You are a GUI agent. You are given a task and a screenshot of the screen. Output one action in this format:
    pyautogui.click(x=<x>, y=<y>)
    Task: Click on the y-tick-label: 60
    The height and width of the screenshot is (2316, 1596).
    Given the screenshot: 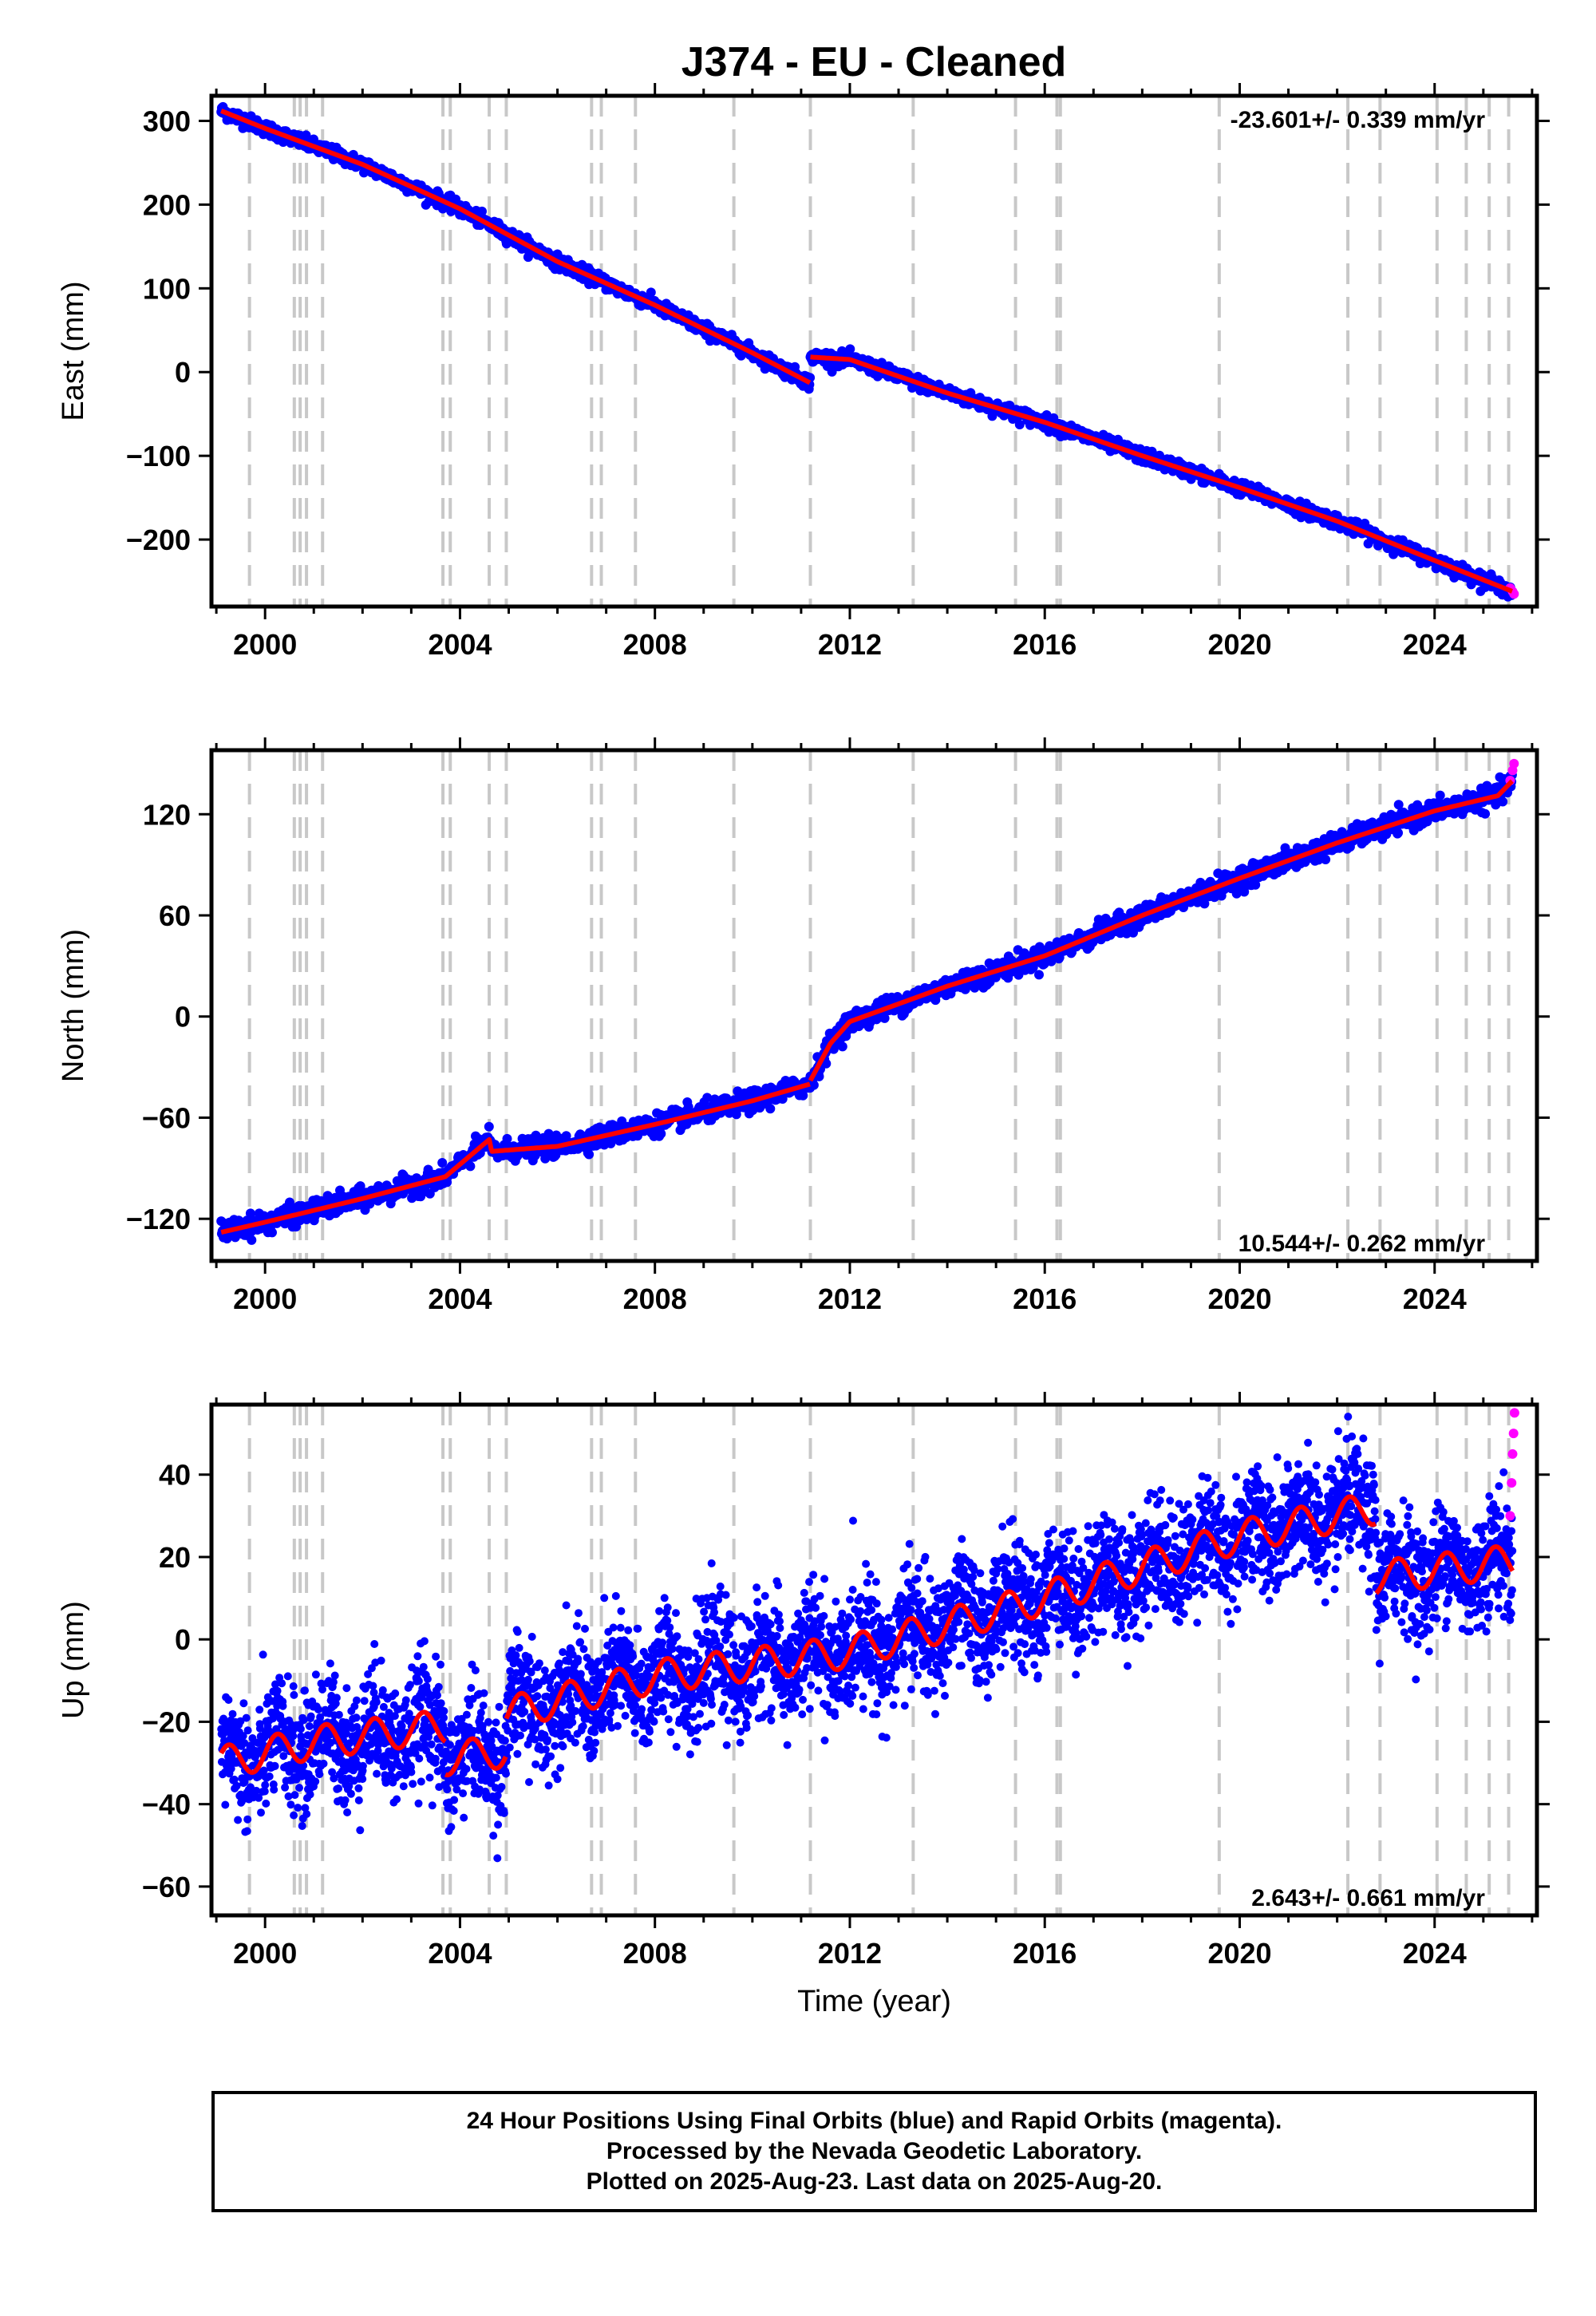 What is the action you would take?
    pyautogui.click(x=175, y=915)
    